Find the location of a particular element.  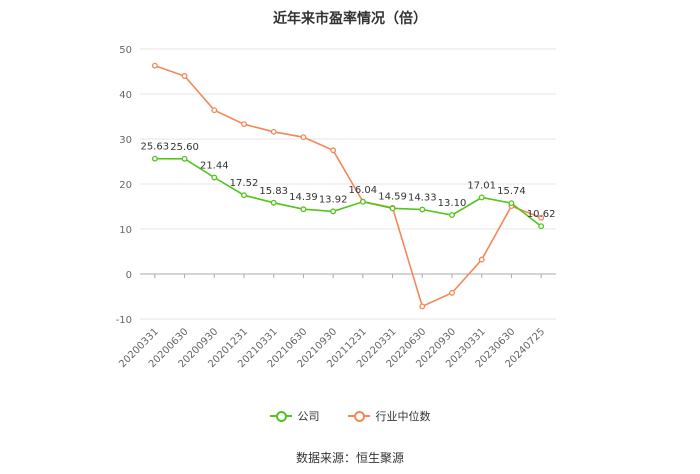

legend: 公司 行业中位数 is located at coordinates (350, 416).